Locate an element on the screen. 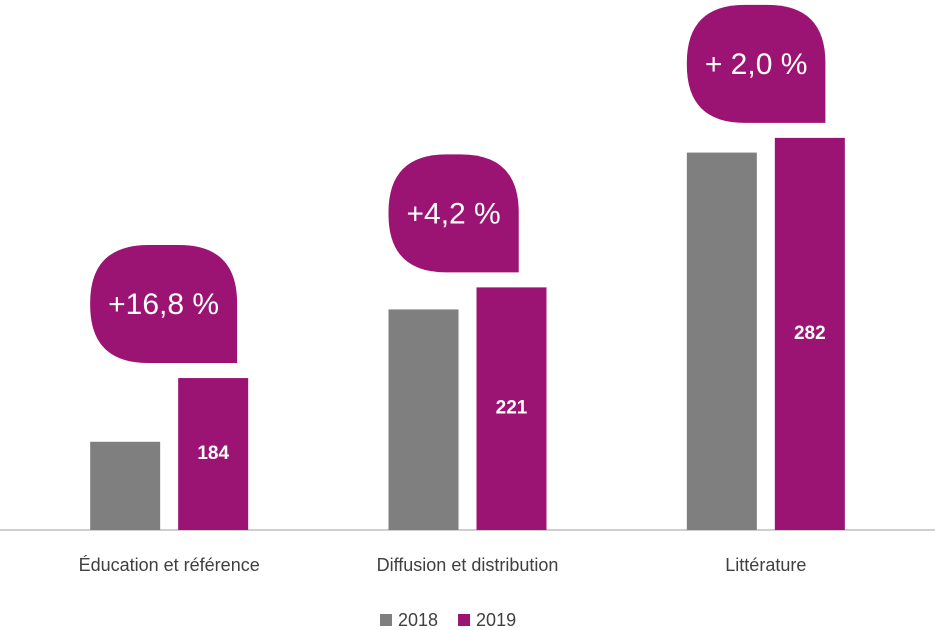 The height and width of the screenshot is (630, 935). annotation-text: +4,2 % is located at coordinates (454, 213).